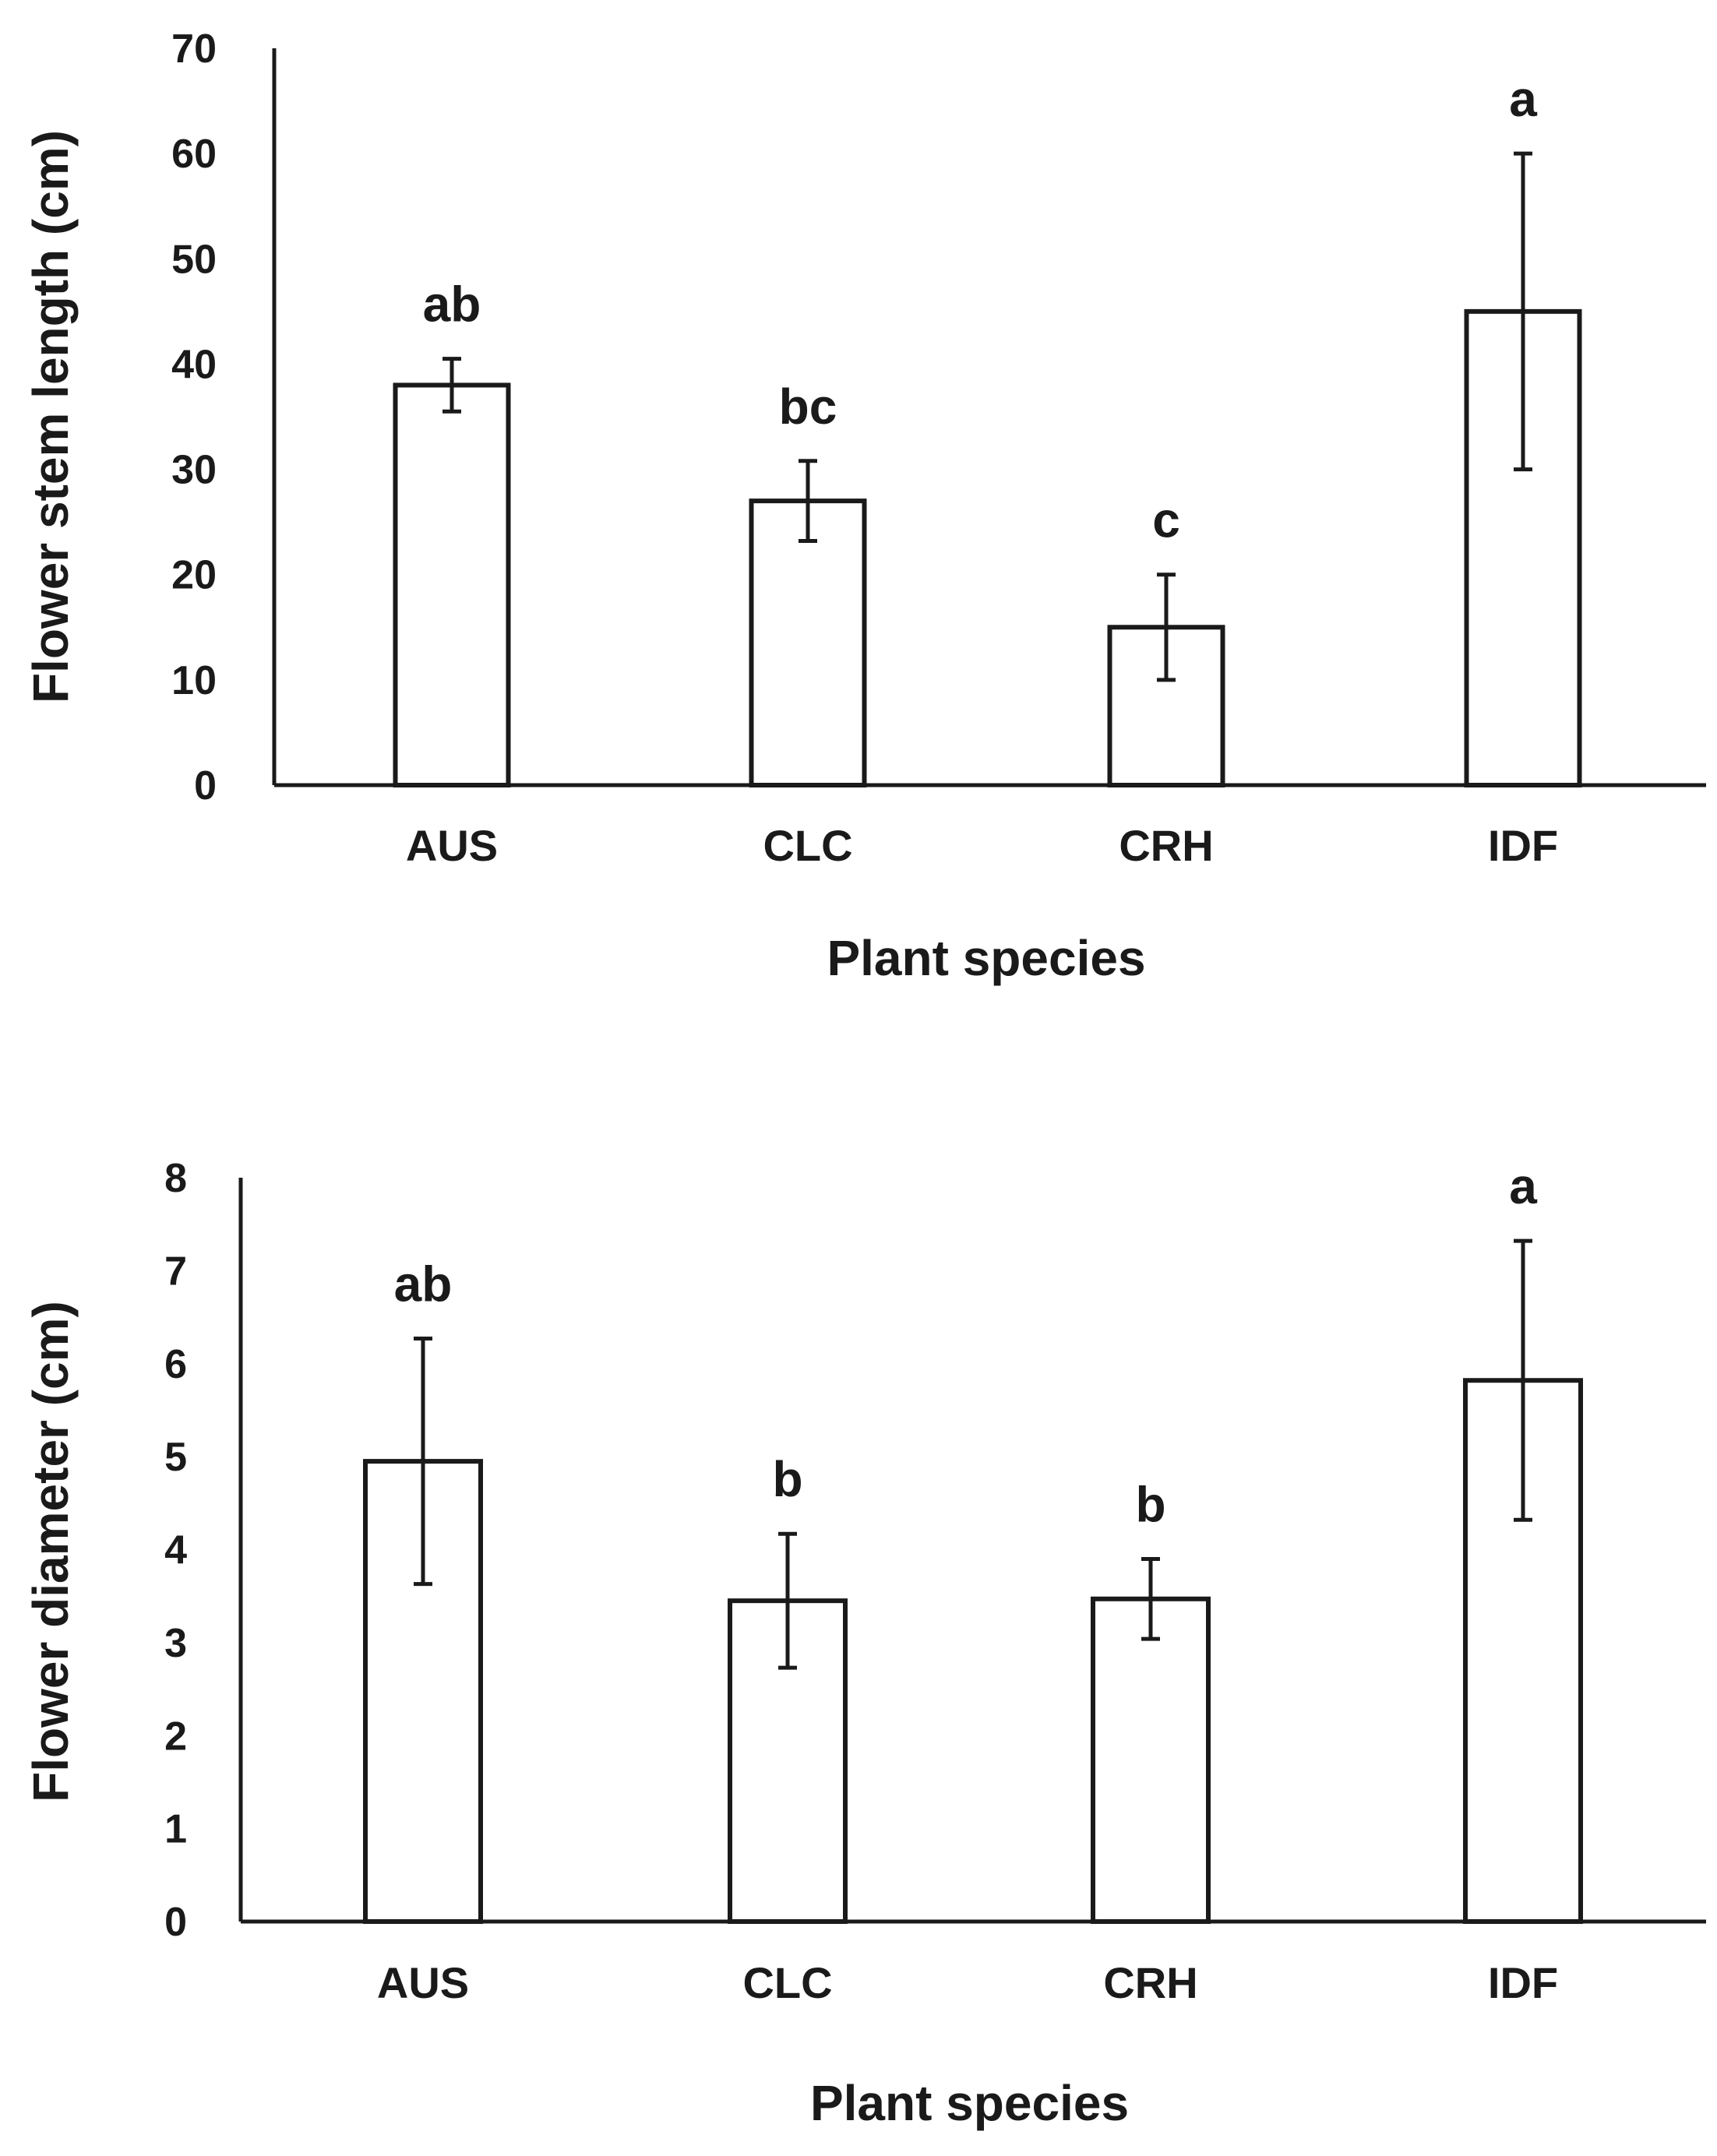  What do you see at coordinates (1523, 99) in the screenshot?
I see `chart-0-significance-label: a` at bounding box center [1523, 99].